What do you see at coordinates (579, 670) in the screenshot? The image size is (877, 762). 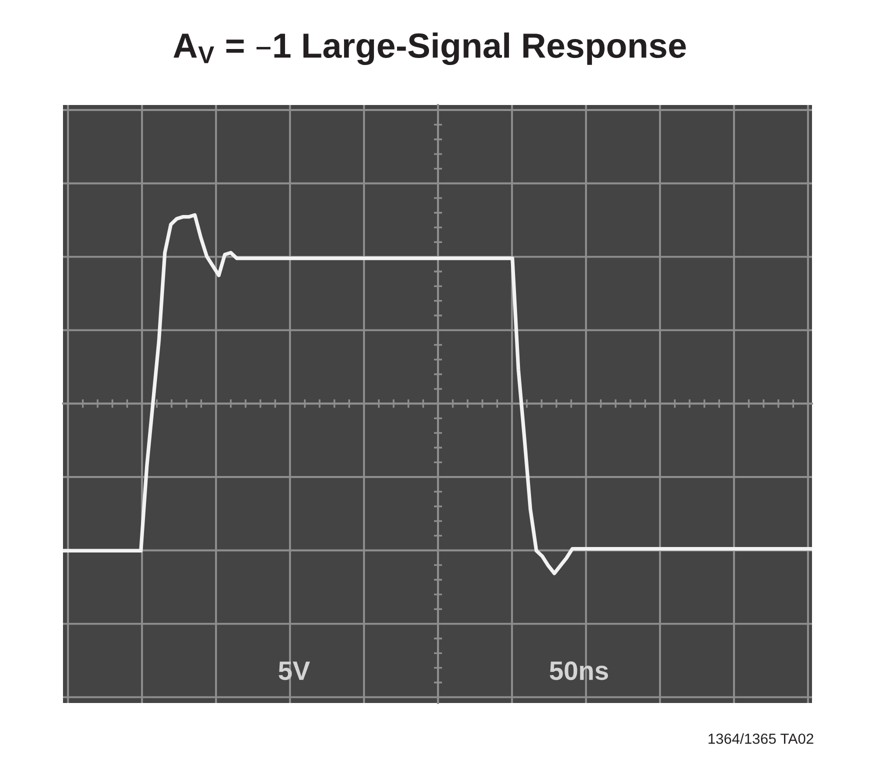 I see `text: 50ns` at bounding box center [579, 670].